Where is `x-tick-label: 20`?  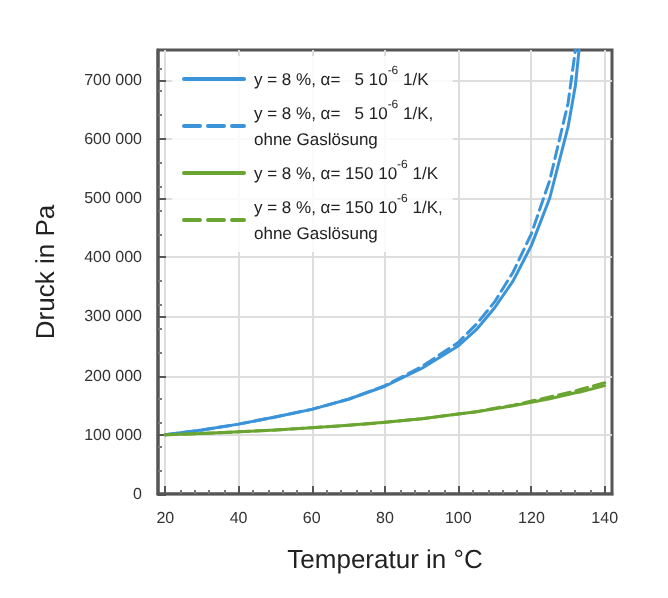 x-tick-label: 20 is located at coordinates (166, 518).